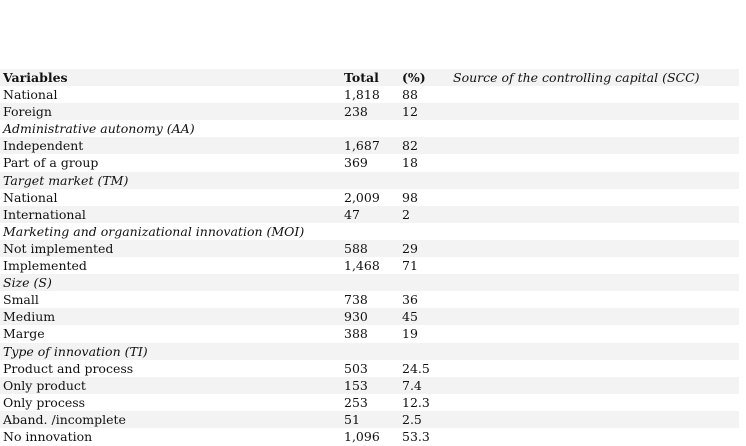  I want to click on total-cell: 1,468, so click(362, 266).